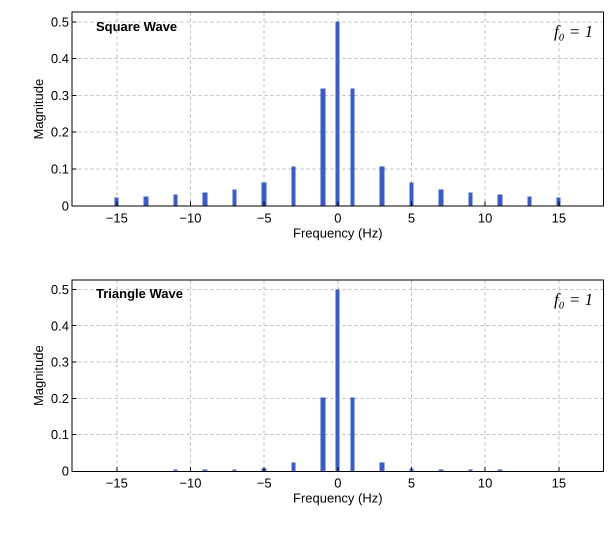  Describe the element at coordinates (137, 26) in the screenshot. I see `annotation: Square Wave` at that location.